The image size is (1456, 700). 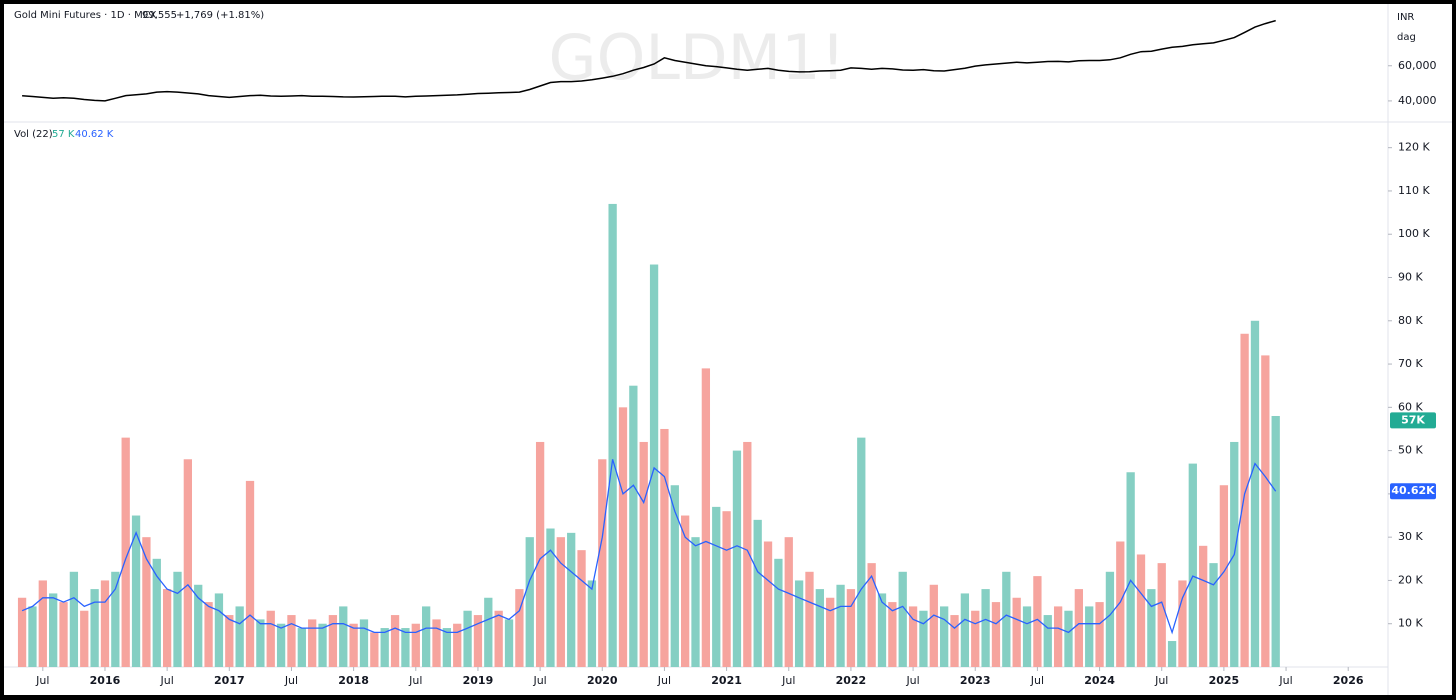 I want to click on y-tick-label: 80 K, so click(x=1410, y=320).